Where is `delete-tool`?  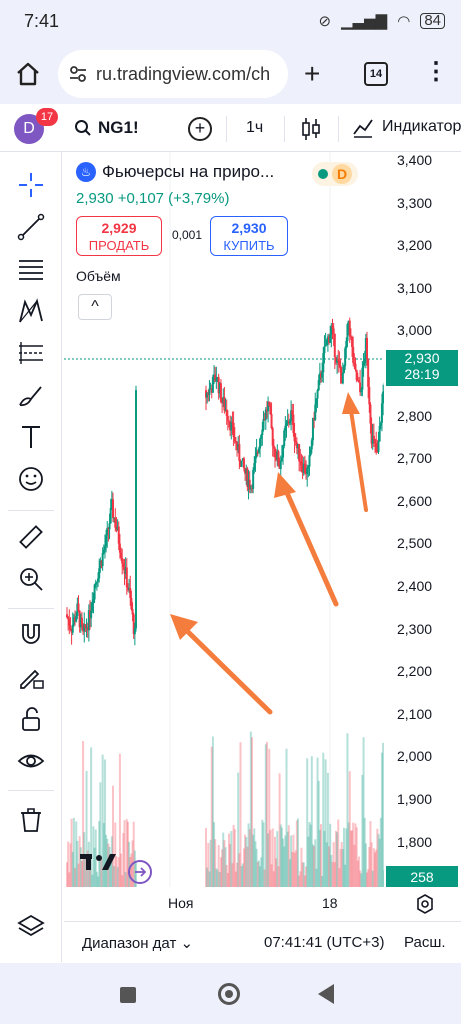 delete-tool is located at coordinates (31, 819).